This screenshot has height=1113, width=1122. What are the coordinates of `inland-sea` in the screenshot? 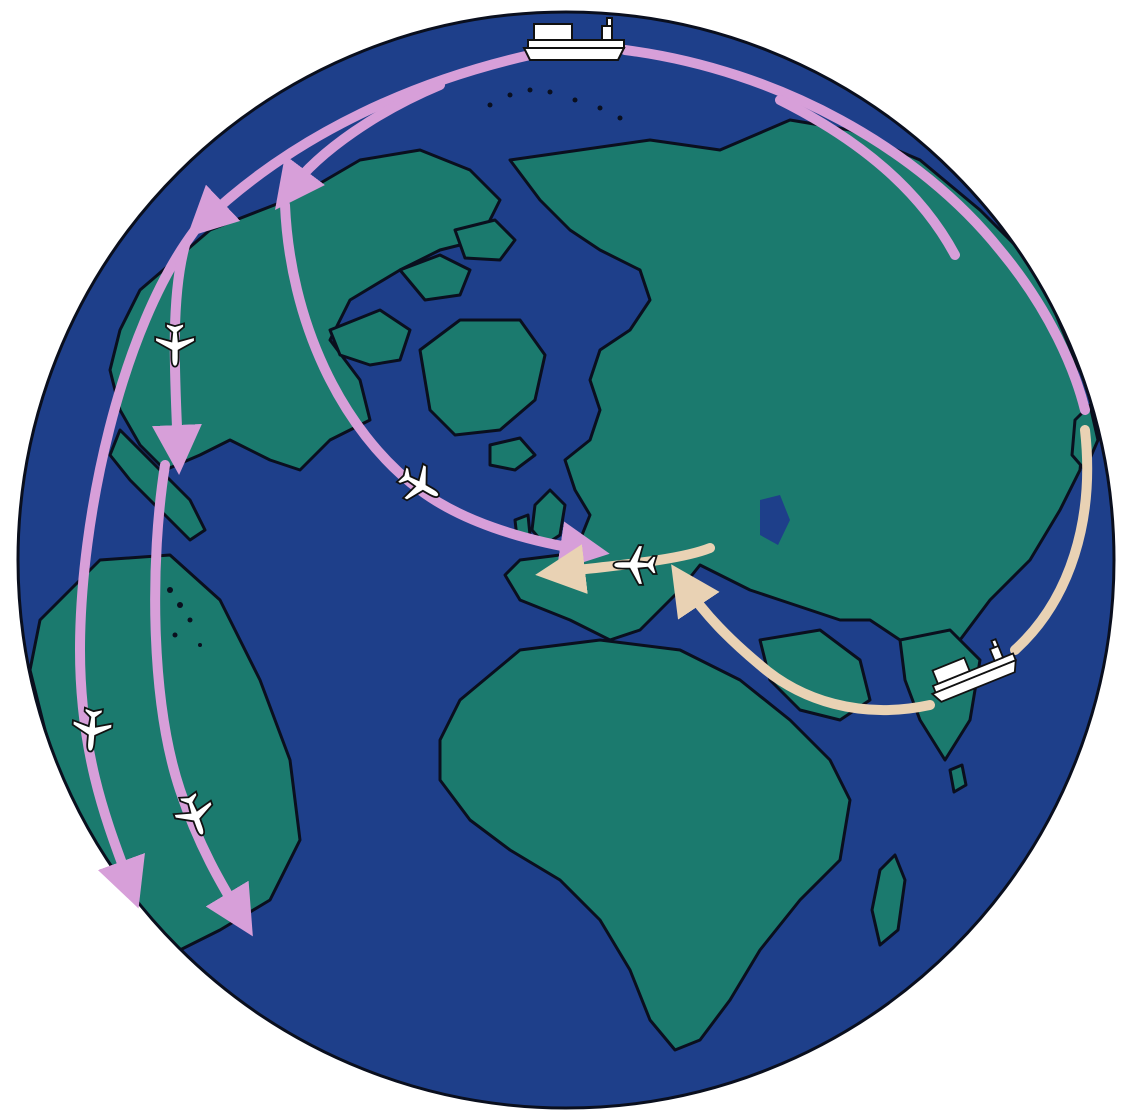 It's located at (775, 520).